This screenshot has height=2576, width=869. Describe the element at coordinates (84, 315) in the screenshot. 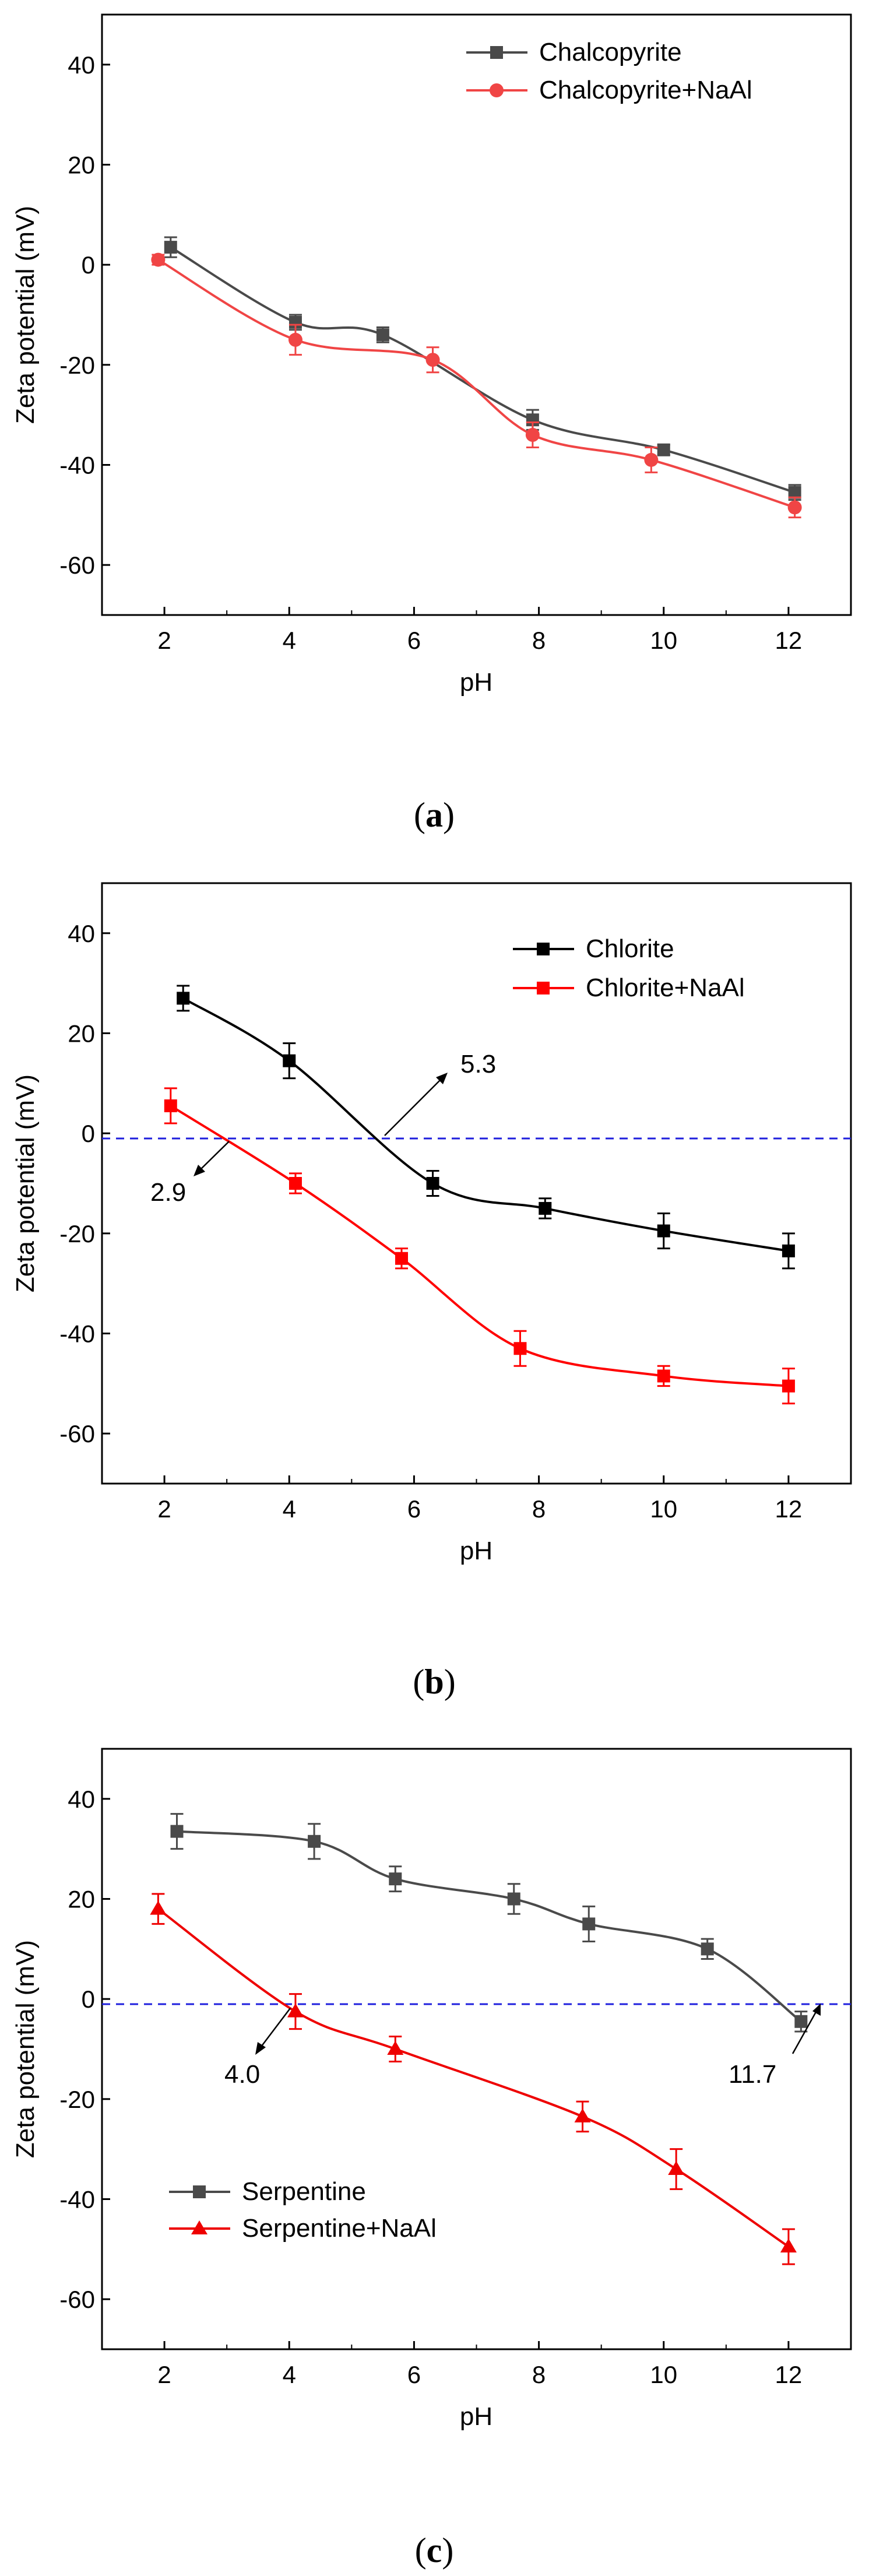

I see `panel-a-y-axis: 40 20 0 -20 -40 -60` at that location.